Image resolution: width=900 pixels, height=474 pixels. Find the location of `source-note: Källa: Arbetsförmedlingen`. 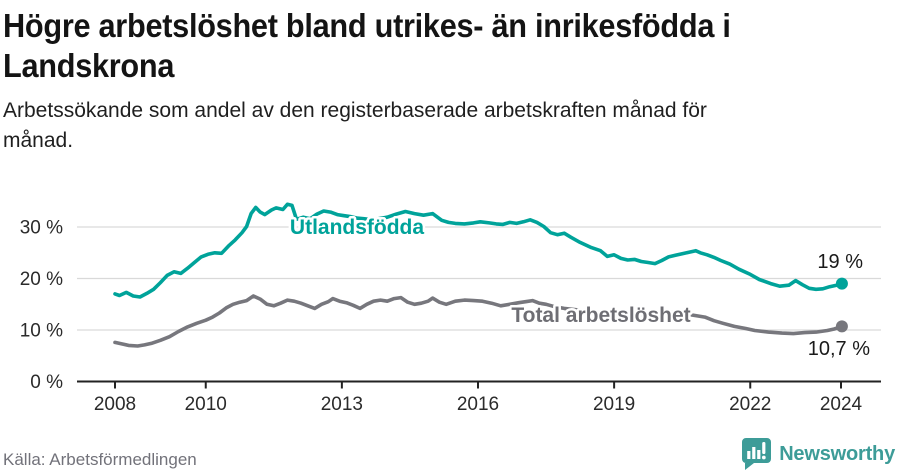

source-note: Källa: Arbetsförmedlingen is located at coordinates (100, 459).